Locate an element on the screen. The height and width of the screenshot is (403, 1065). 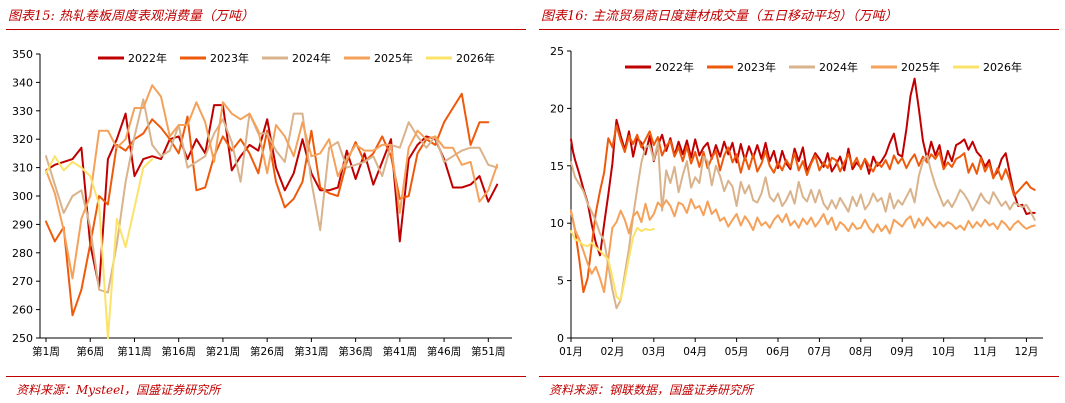
x-tick-label: 第26周 is located at coordinates (267, 351).